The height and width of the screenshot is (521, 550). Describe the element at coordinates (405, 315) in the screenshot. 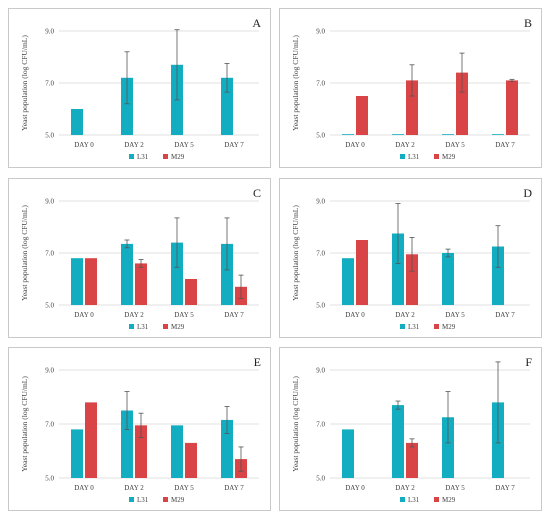

I see `x-tick-label-d-1: DAY 2` at that location.